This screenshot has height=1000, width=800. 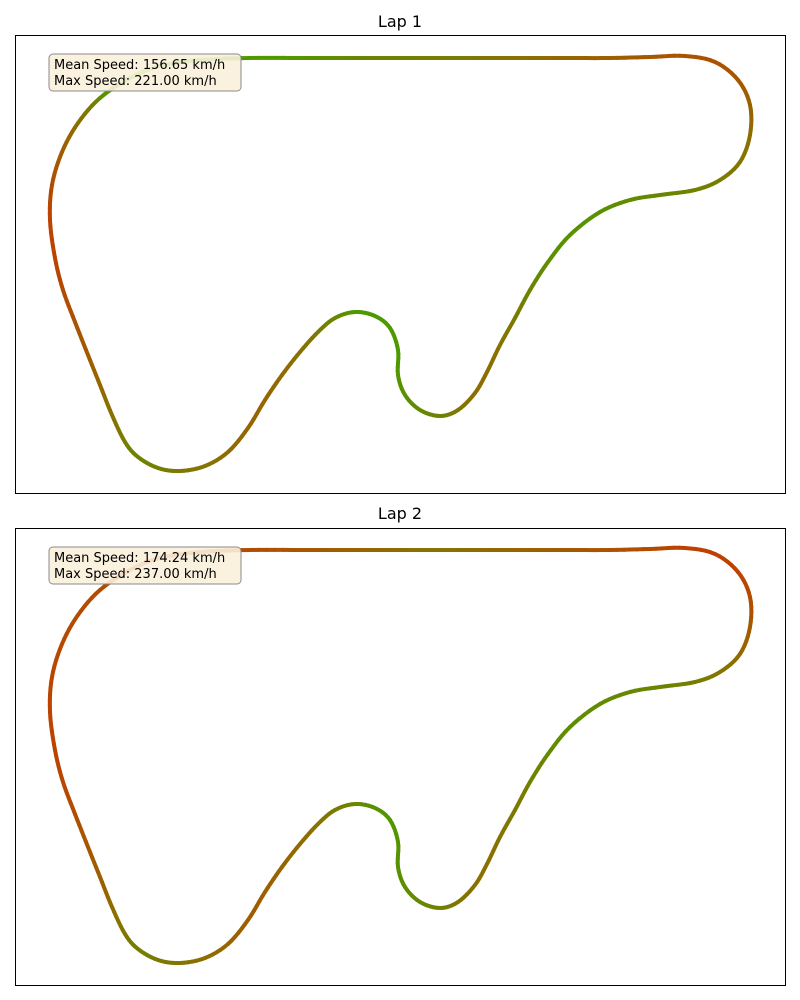 I want to click on max-speed-label: Max Speed: 237.00 km/h, so click(x=135, y=574).